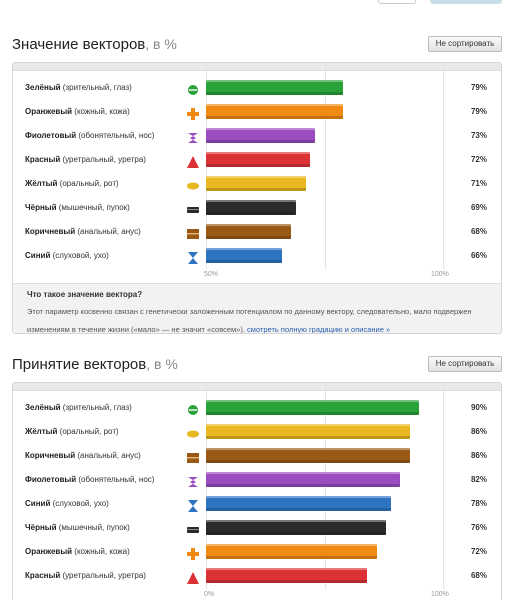 The height and width of the screenshot is (600, 518). Describe the element at coordinates (115, 479) in the screenshot. I see `vector-description: (обонятельный, нос)` at that location.